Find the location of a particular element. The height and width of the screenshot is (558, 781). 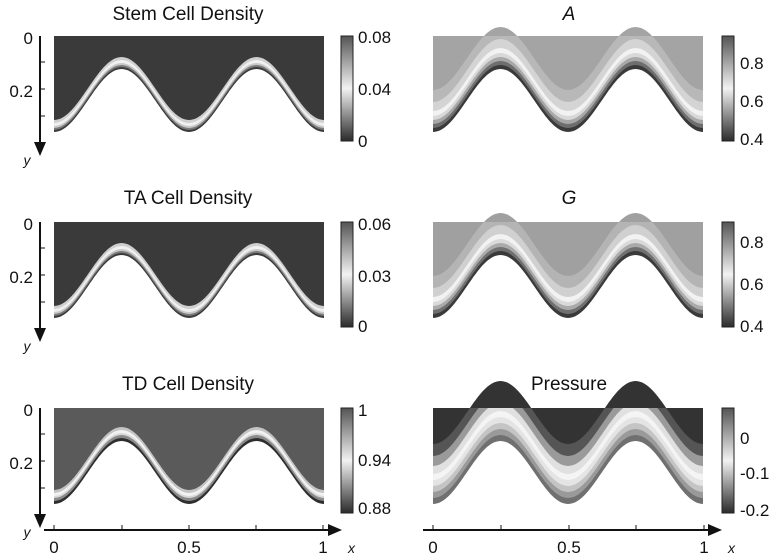

colorbar-tick: 0.06 is located at coordinates (374, 224).